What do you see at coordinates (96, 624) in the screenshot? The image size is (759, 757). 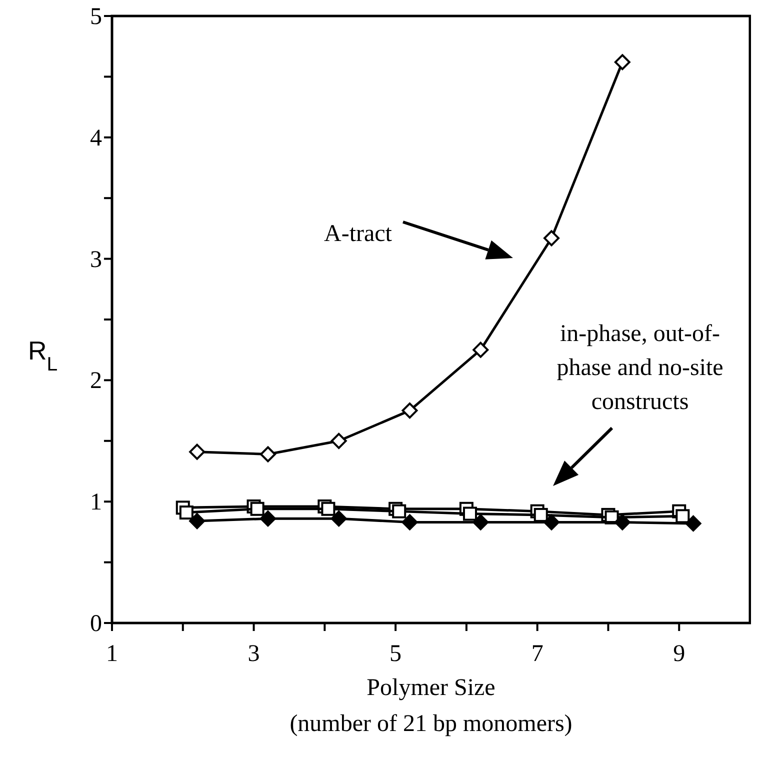 I see `y-tick-label: 0` at bounding box center [96, 624].